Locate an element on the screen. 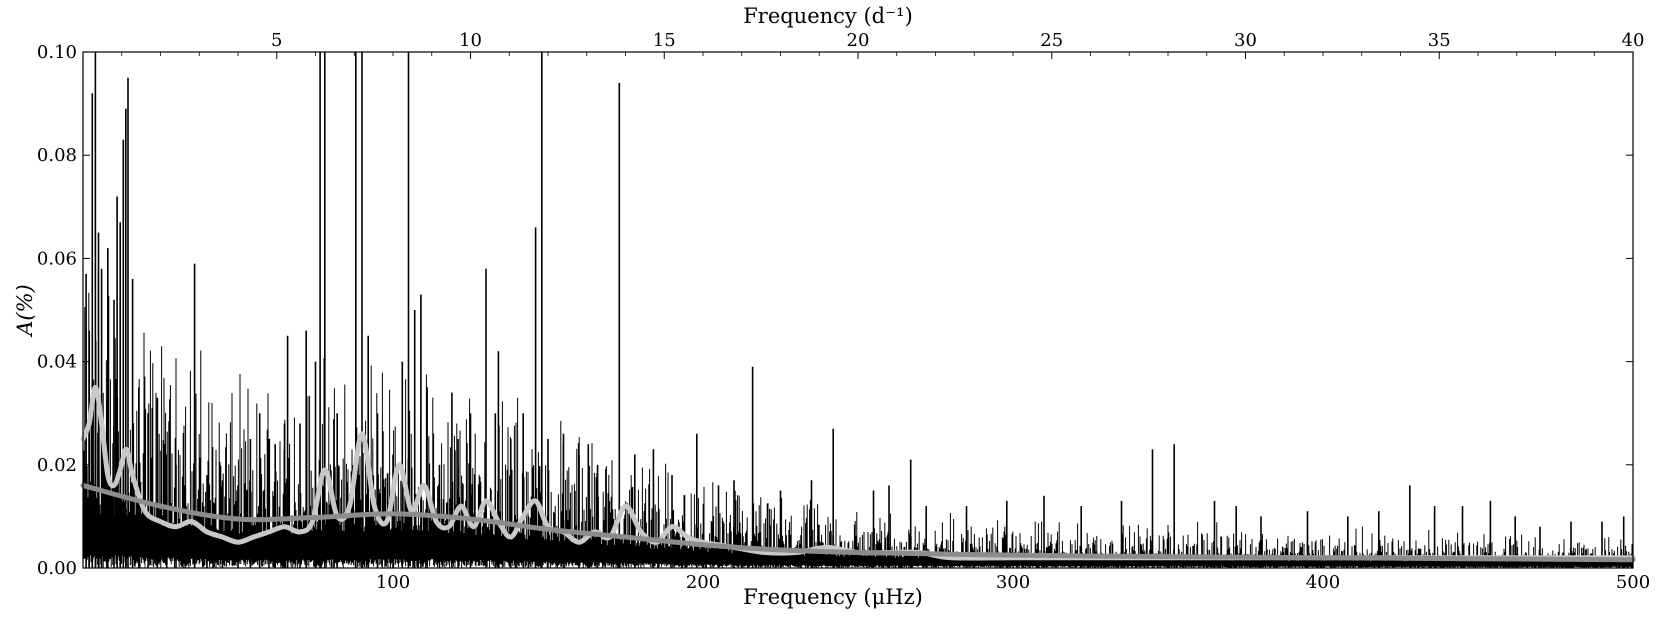  y-axis-label: A(%) is located at coordinates (25, 311).